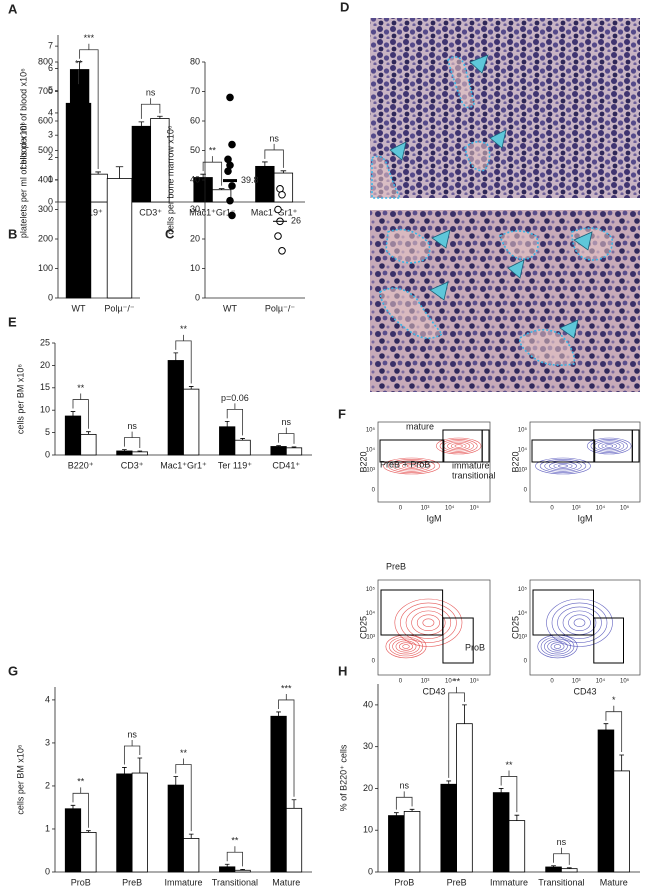 The image size is (648, 893). Describe the element at coordinates (250, 180) in the screenshot. I see `mean-label: 39.8` at that location.